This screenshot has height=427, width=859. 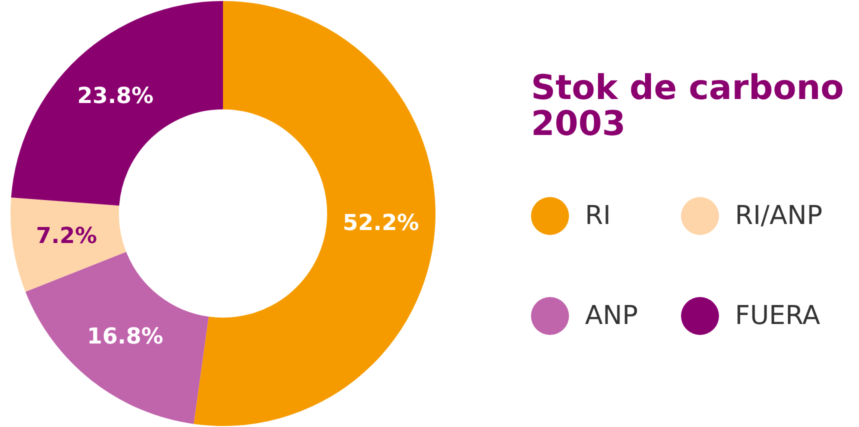 What do you see at coordinates (777, 316) in the screenshot?
I see `legend-label: FUERA` at bounding box center [777, 316].